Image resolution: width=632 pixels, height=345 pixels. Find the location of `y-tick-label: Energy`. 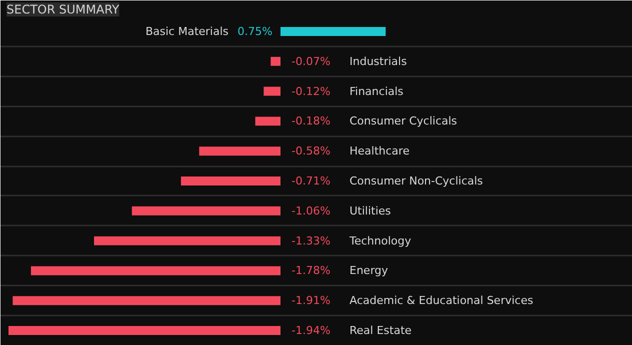

y-tick-label: Energy is located at coordinates (369, 271).